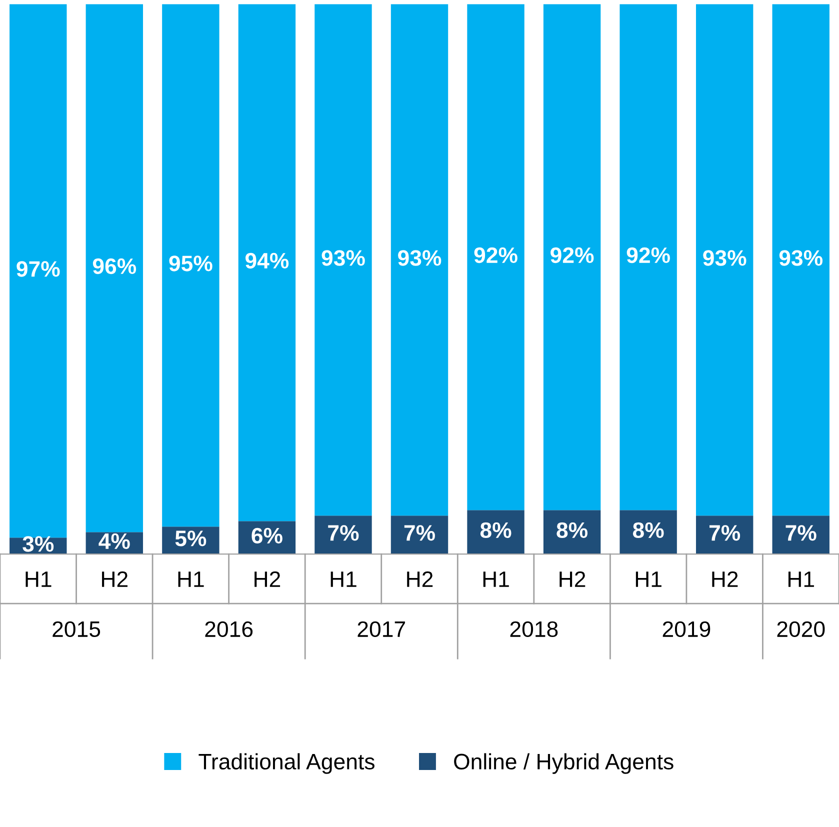  Describe the element at coordinates (267, 536) in the screenshot. I see `data-label: 6%` at that location.